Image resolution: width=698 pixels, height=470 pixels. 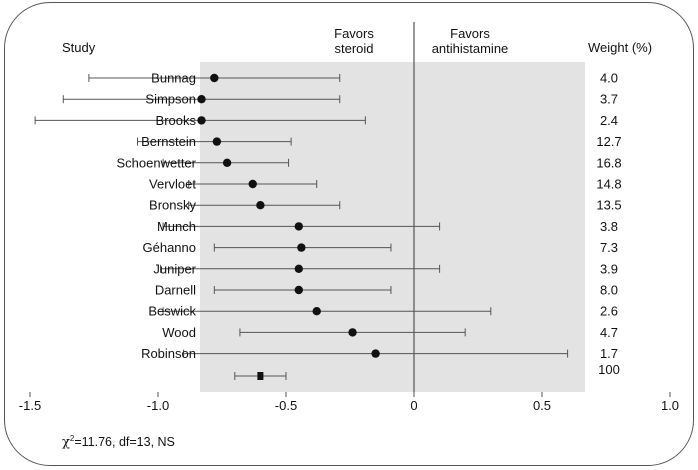 I want to click on chi-symbol: χ, so click(x=66, y=443).